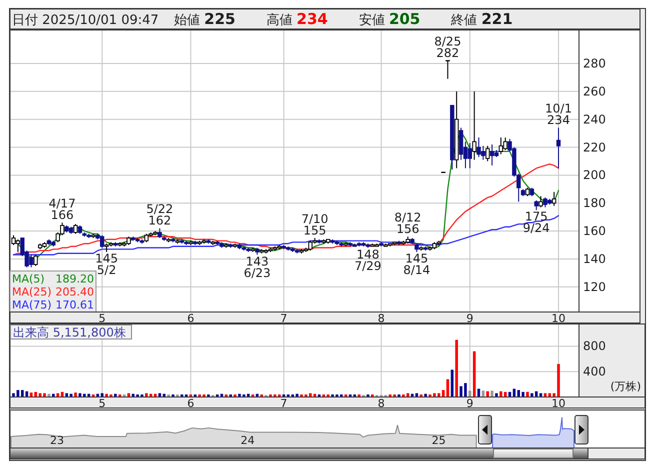 The width and height of the screenshot is (653, 470). What do you see at coordinates (53, 291) in the screenshot?
I see `text: MA(25) 205.40` at bounding box center [53, 291].